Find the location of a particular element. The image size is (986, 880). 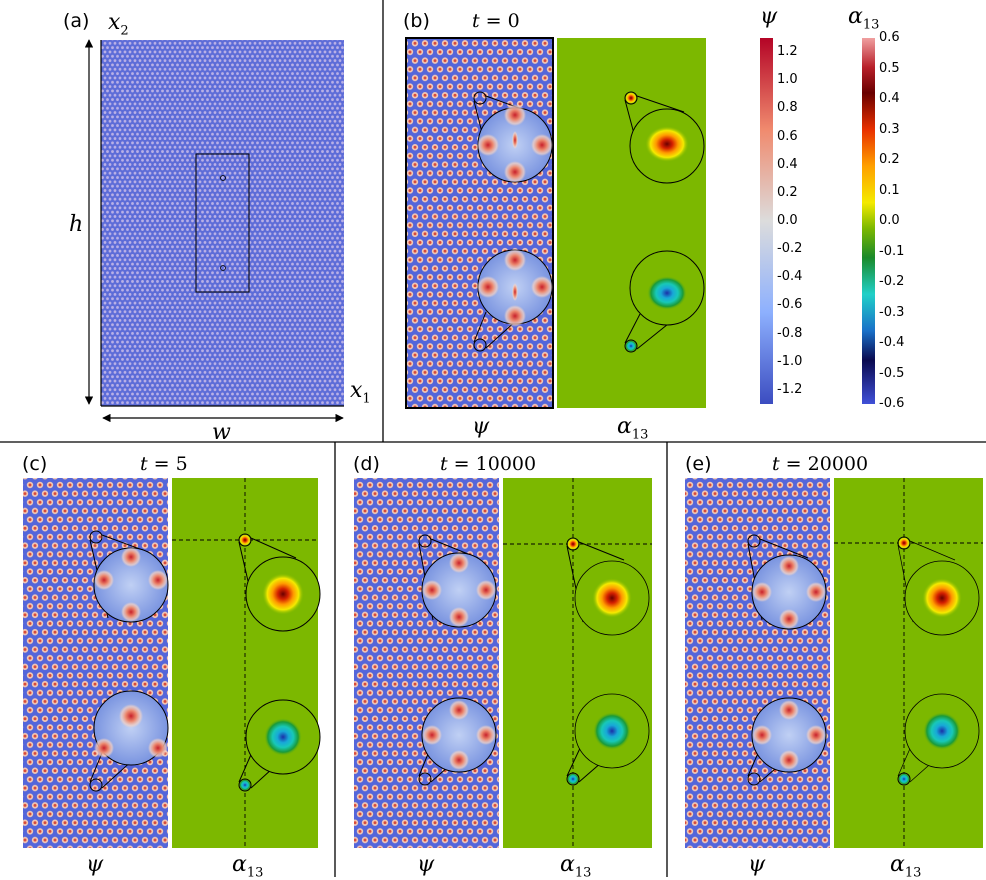

panel-c-alpha-label: α13 is located at coordinates (248, 866).